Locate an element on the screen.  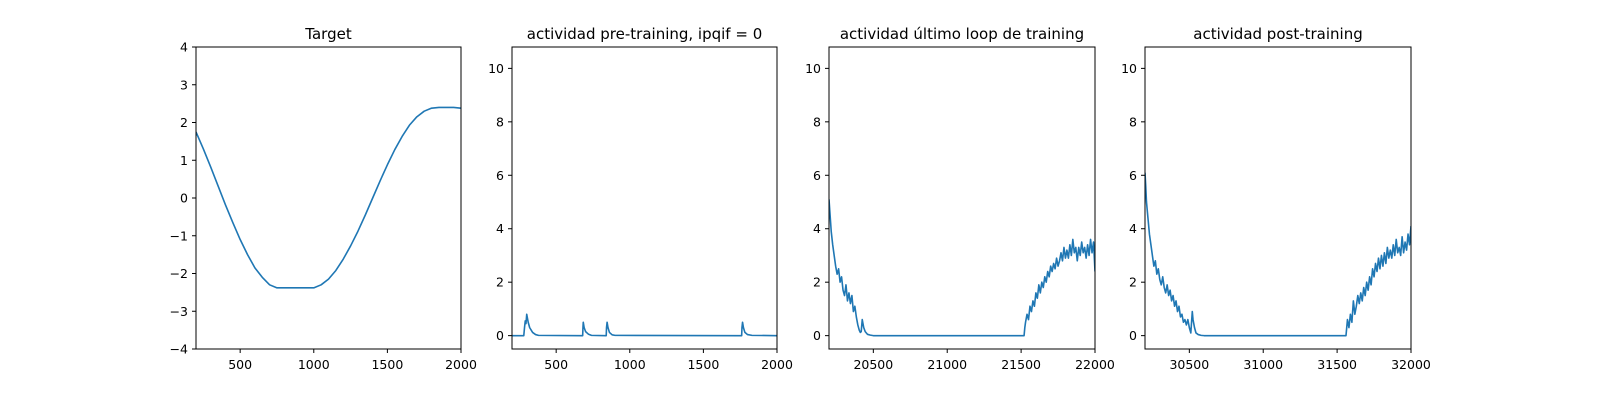
subplot-title: actividad último loop de training is located at coordinates (962, 34).